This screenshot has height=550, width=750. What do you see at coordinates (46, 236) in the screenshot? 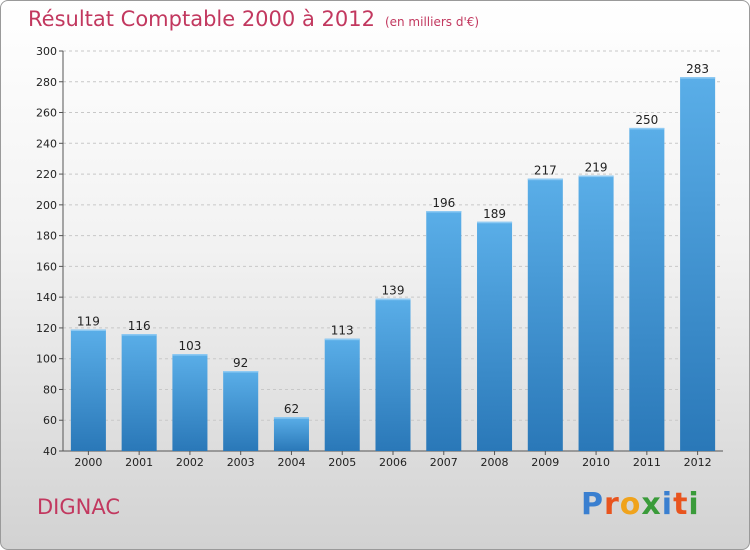
I see `y-tick-label: 180` at bounding box center [46, 236].